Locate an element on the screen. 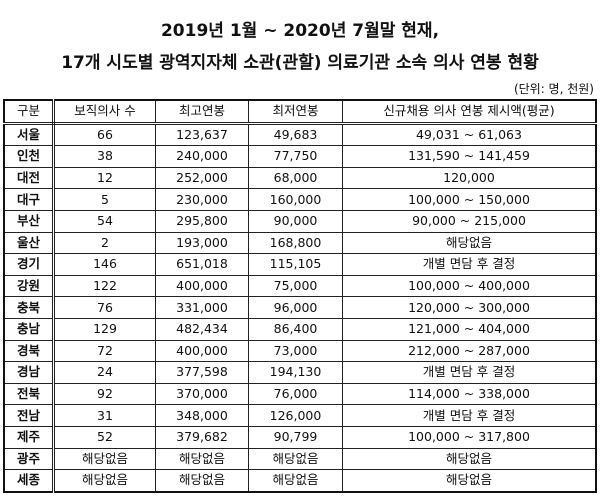 The image size is (600, 497). cell-min-salary: 76,000 is located at coordinates (295, 394).